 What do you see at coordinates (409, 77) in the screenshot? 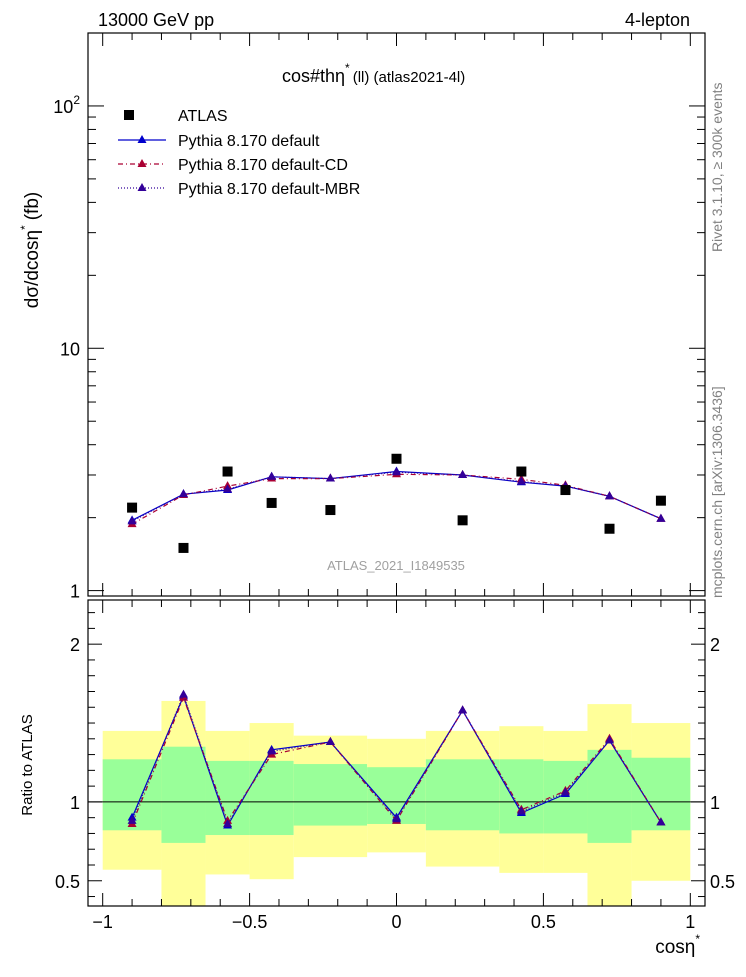
I see `plot-title-suffix: (ll) (atlas2021-4l)` at bounding box center [409, 77].